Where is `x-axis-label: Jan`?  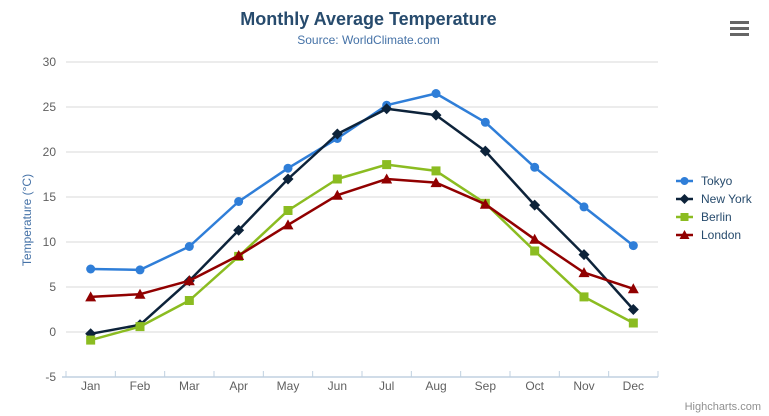
x-axis-label: Jan is located at coordinates (90, 386).